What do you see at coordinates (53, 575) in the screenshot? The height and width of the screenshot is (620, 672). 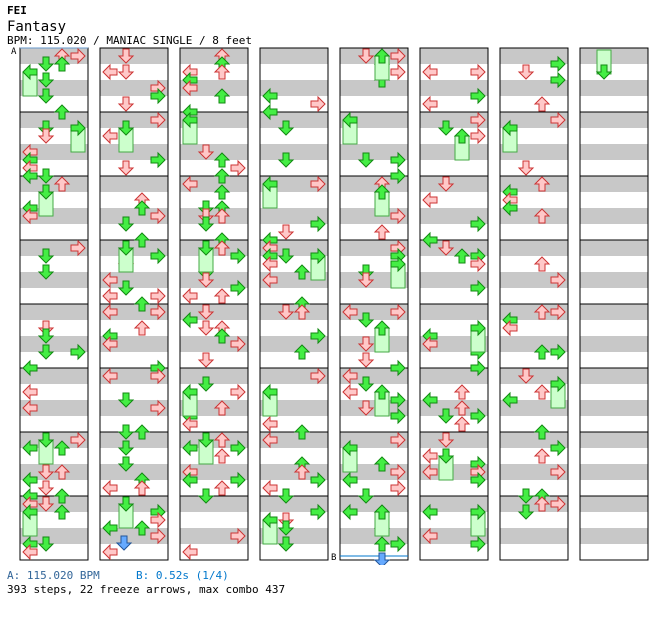 I see `legend-bpm: A: 115.020 BPM` at bounding box center [53, 575].